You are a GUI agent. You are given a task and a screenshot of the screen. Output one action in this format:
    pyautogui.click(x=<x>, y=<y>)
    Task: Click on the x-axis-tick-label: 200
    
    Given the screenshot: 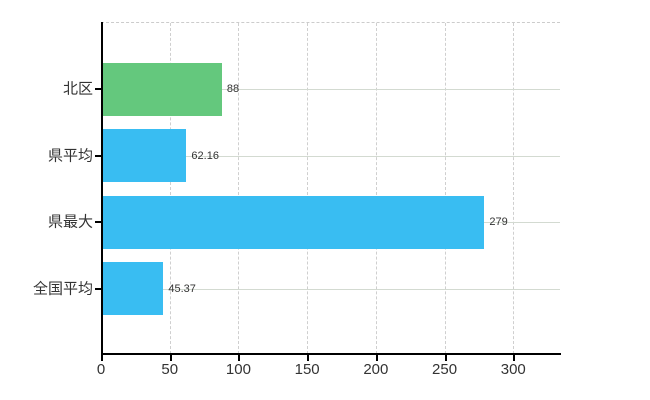 What is the action you would take?
    pyautogui.click(x=376, y=369)
    